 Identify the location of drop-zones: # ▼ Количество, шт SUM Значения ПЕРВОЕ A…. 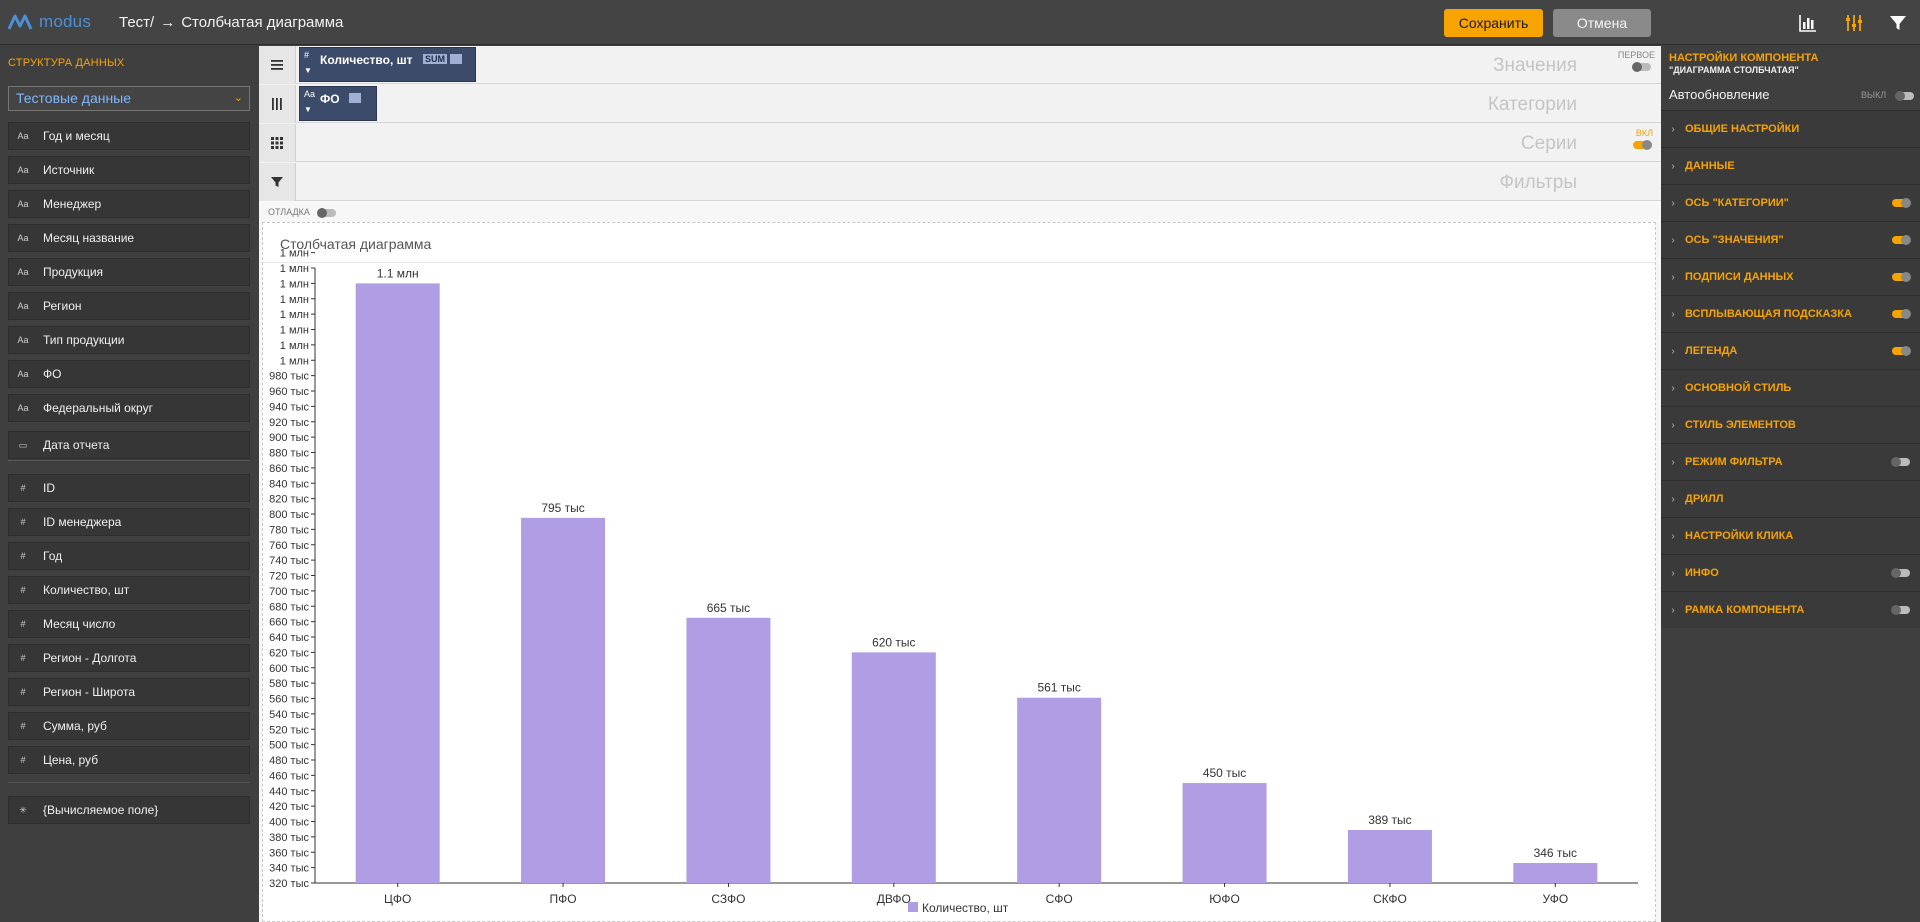
(960, 123).